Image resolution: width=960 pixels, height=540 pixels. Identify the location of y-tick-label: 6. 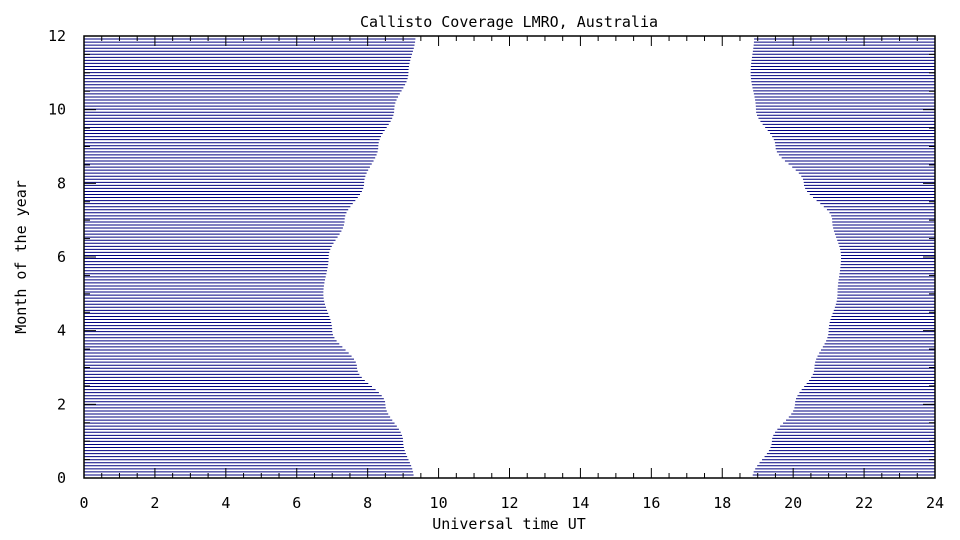
(61, 257).